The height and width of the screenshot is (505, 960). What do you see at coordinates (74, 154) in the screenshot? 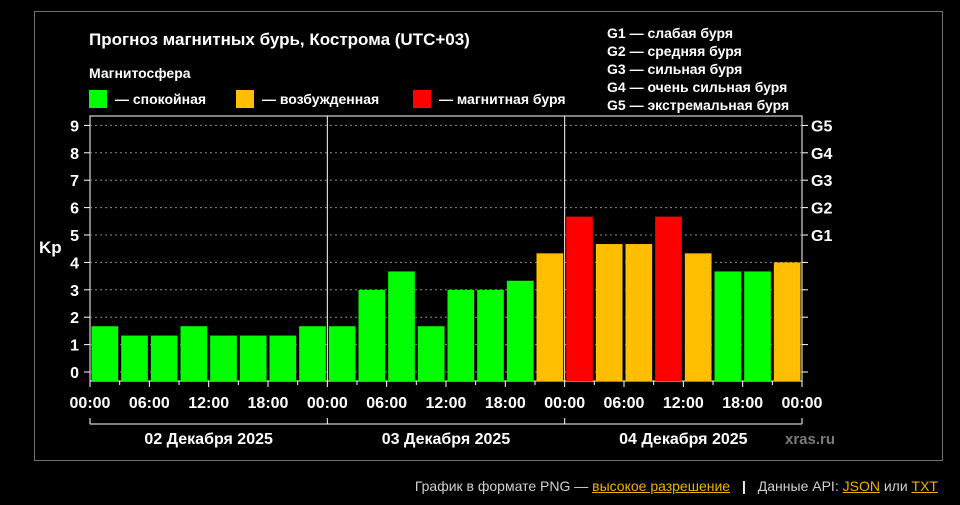
I see `y-tick-label: 8` at bounding box center [74, 154].